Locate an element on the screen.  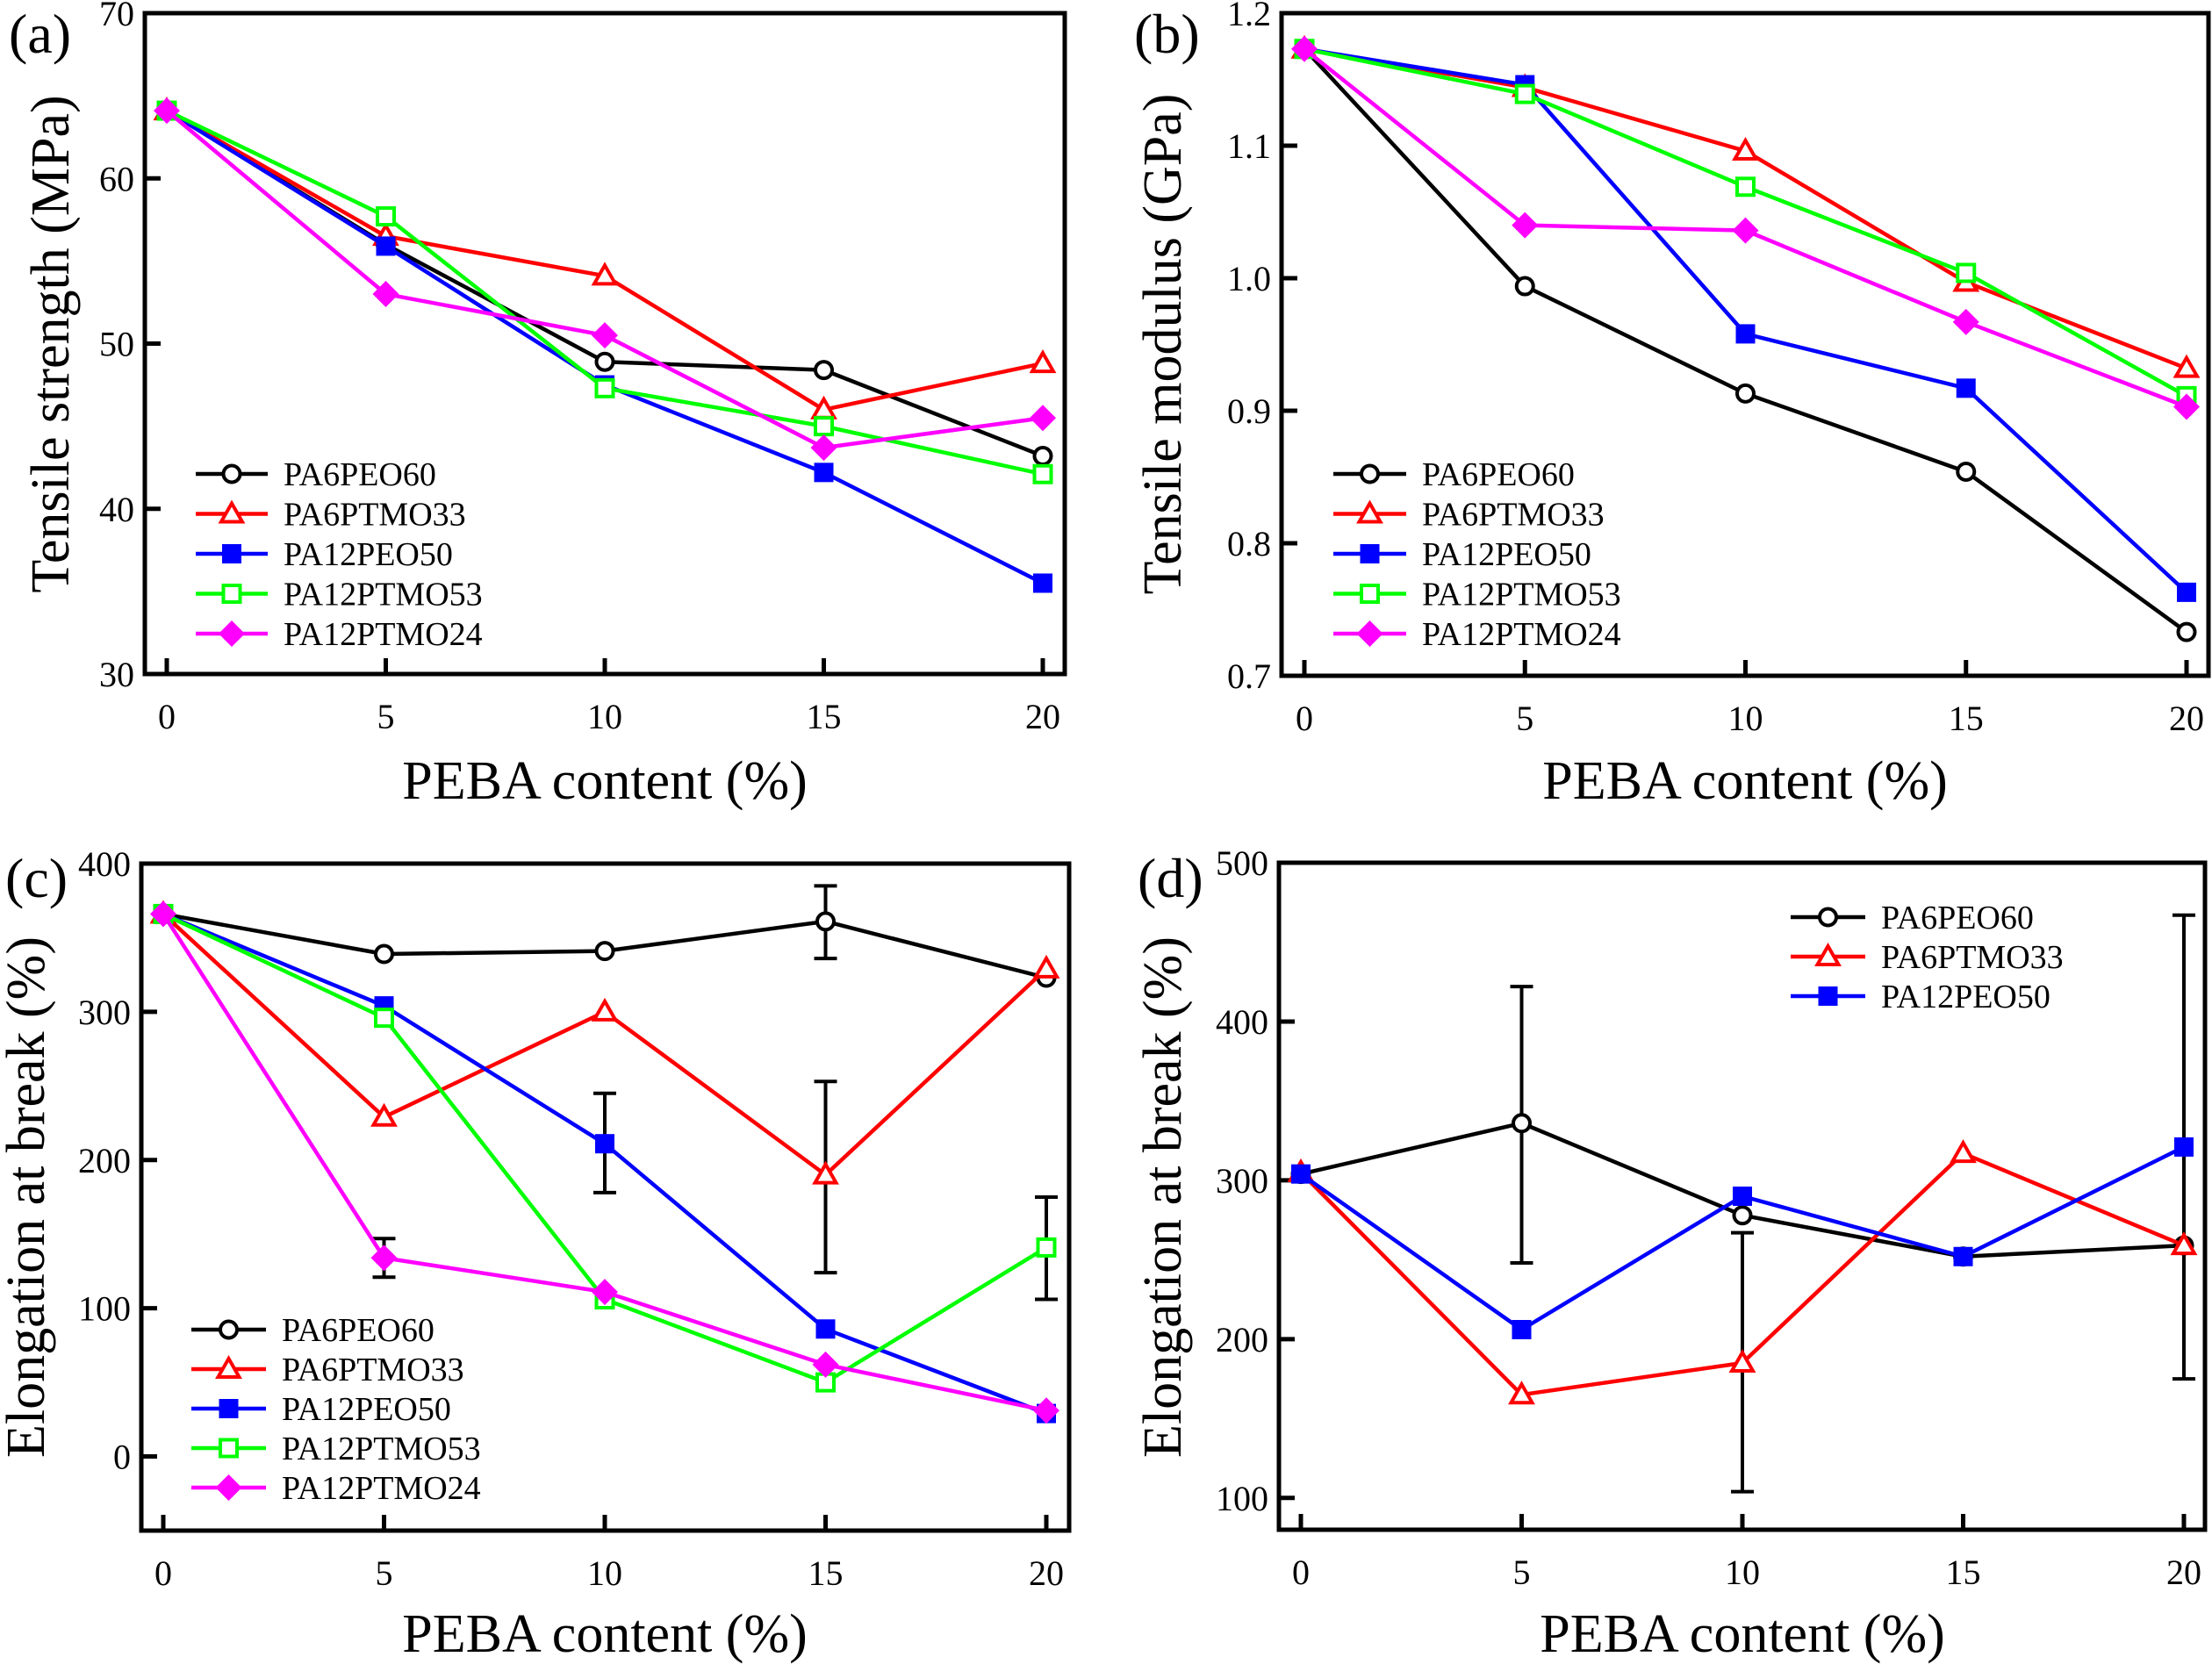
series-pa12peo50 is located at coordinates (1743, 1238).